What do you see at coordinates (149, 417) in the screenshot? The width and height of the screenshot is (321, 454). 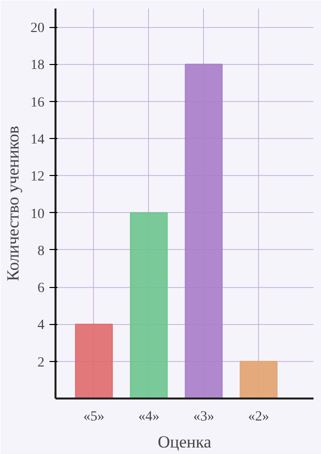 I see `x-tick-label: «4»` at bounding box center [149, 417].